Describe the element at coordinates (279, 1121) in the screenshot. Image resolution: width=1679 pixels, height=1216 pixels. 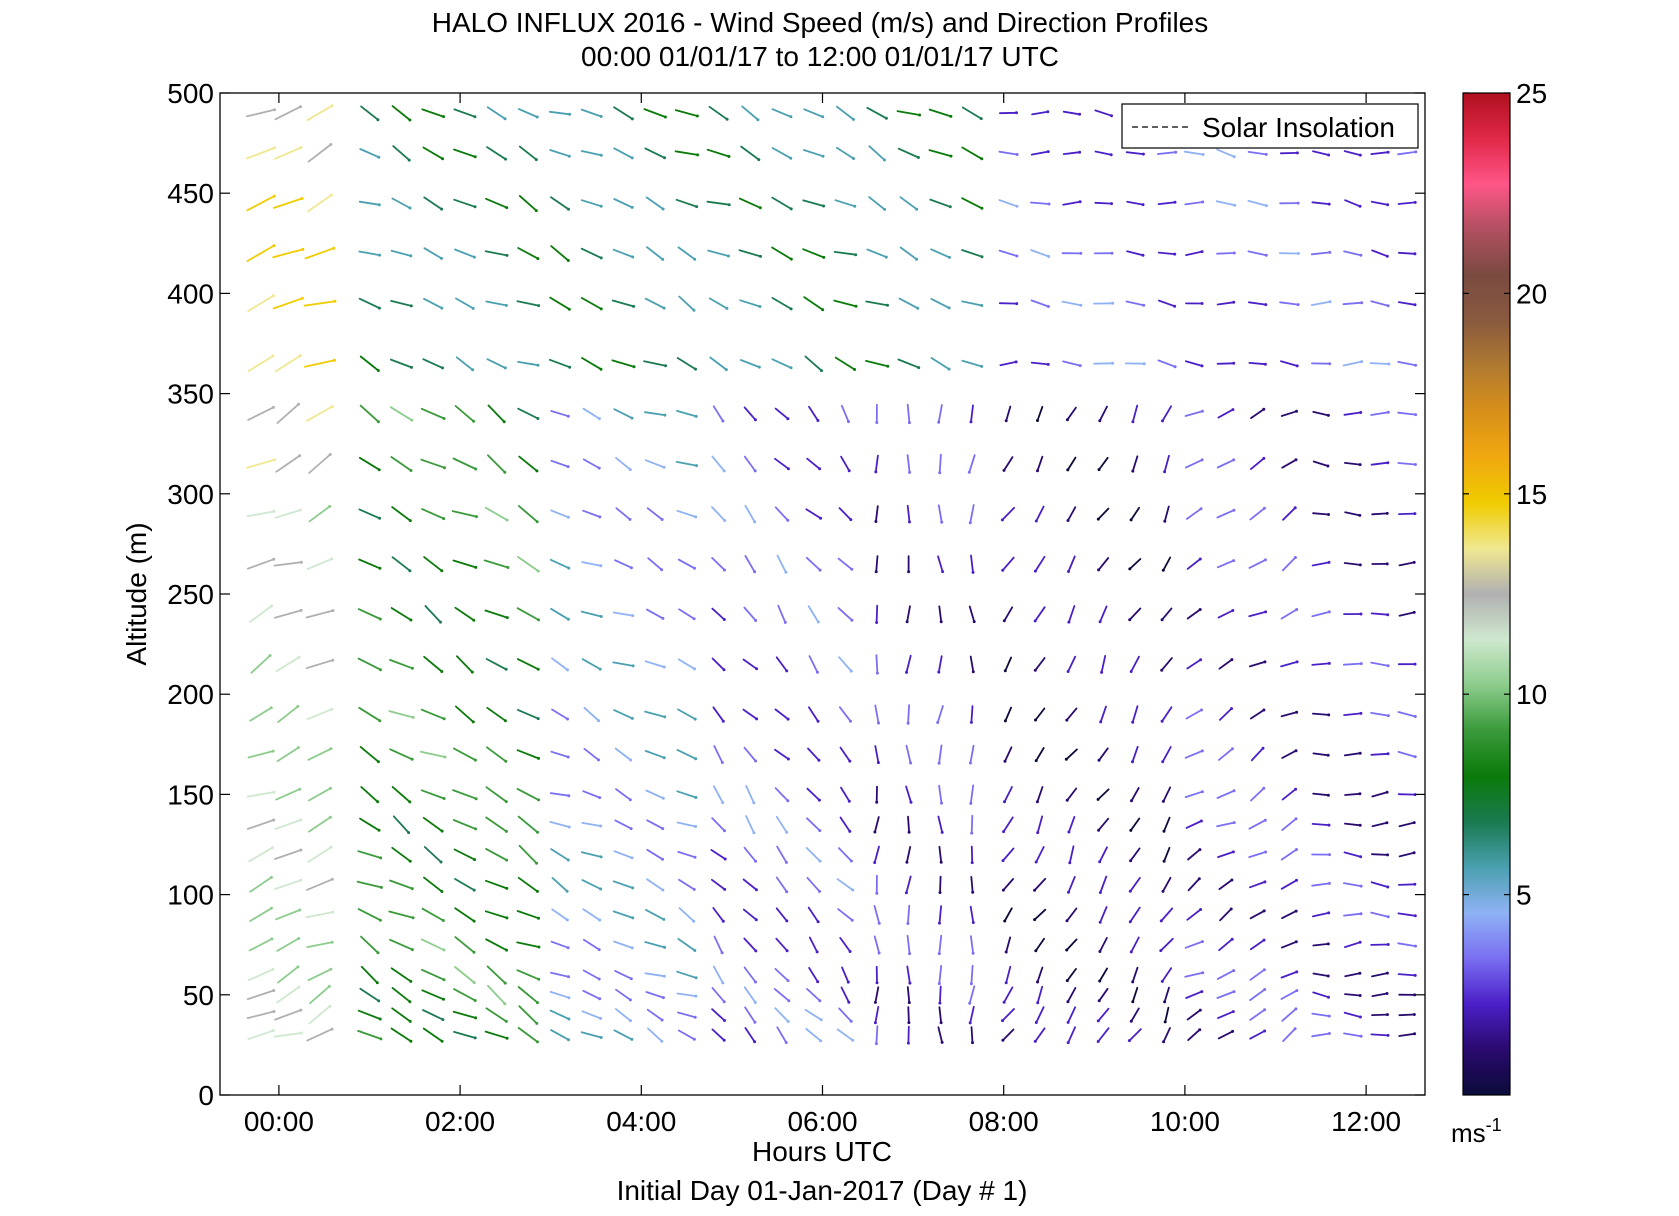
I see `x-tick-label: 00:00` at that location.